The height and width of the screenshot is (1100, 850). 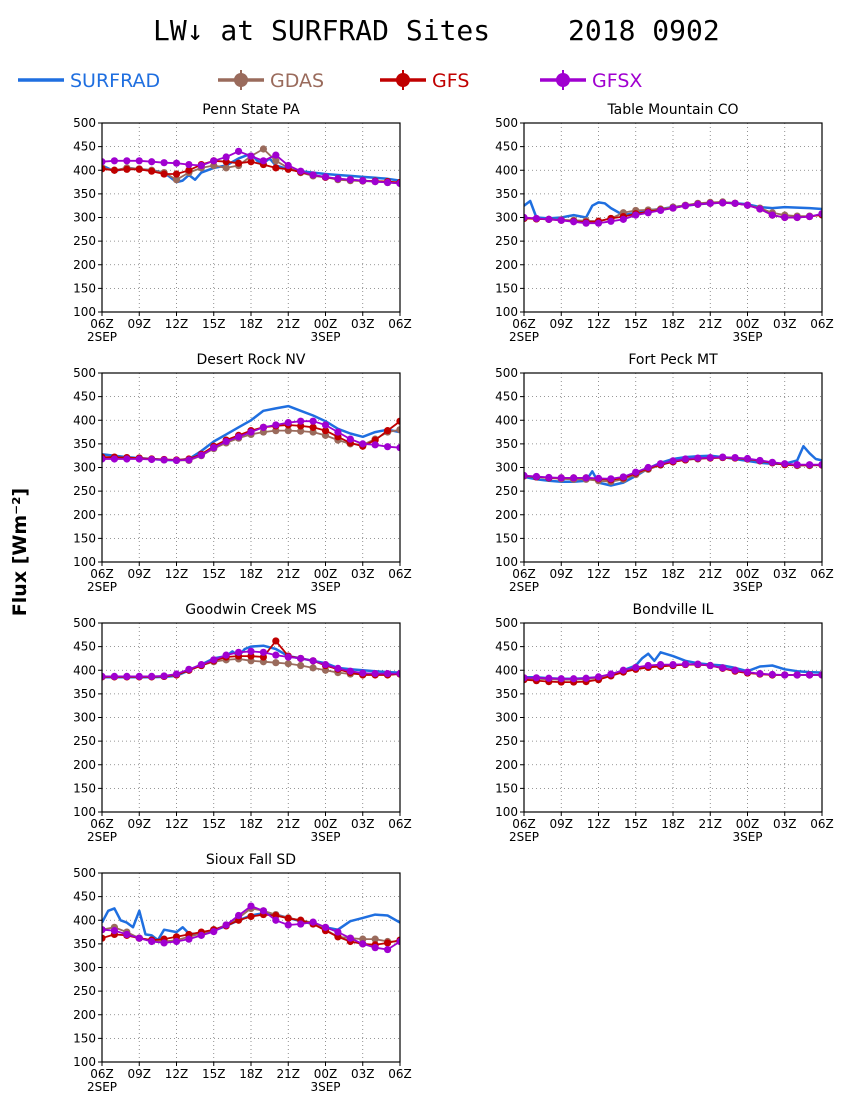 I want to click on panel-title: Desert Rock NV, so click(x=251, y=360).